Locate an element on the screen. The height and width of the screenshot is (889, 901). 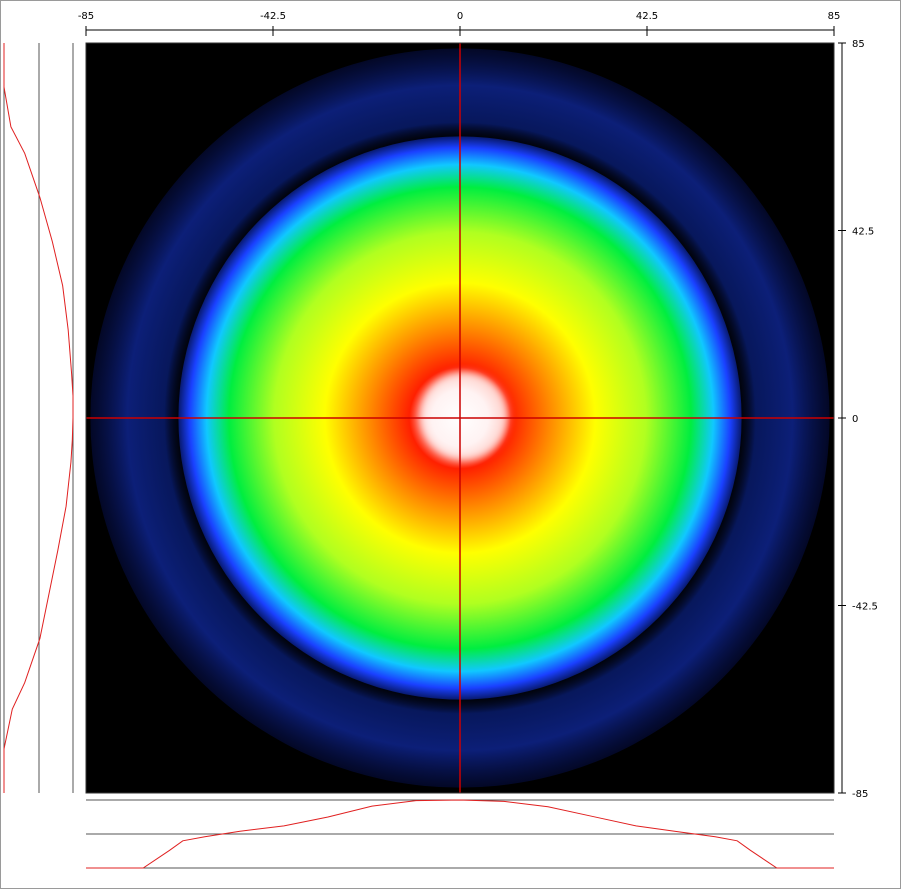
horizontal-profile-panel is located at coordinates (460, 834).